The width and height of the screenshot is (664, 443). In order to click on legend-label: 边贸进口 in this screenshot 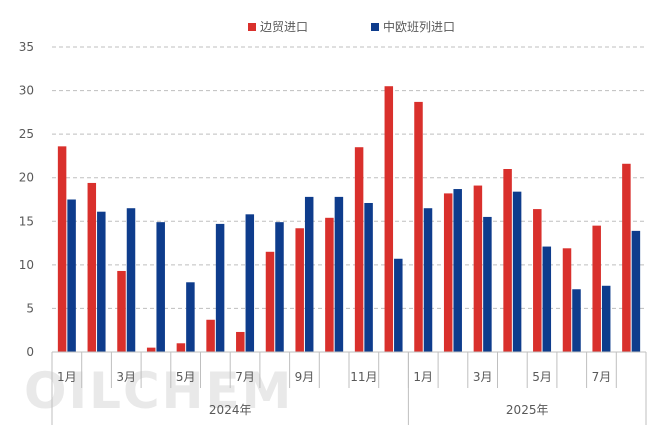, I will do `click(284, 27)`.